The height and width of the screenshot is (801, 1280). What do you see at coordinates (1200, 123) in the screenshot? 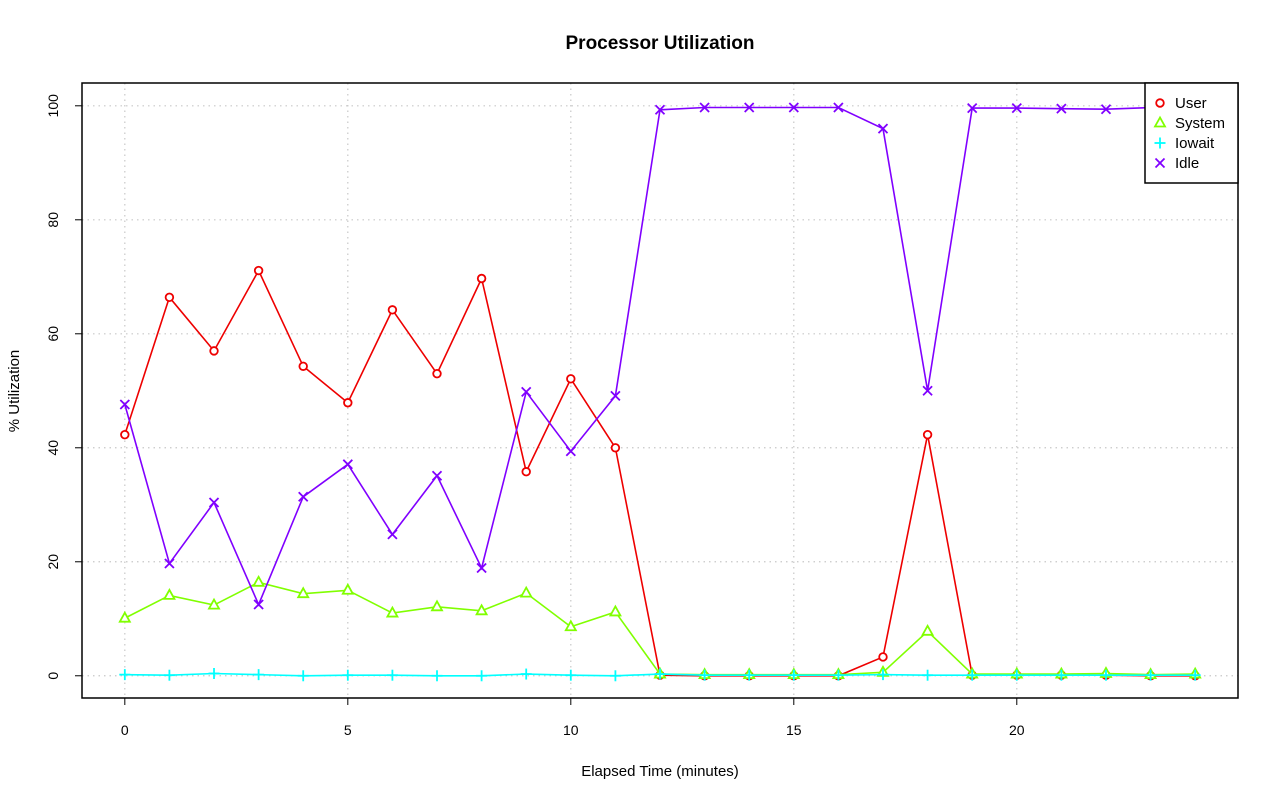
I see `legend-label-system: System` at bounding box center [1200, 123].